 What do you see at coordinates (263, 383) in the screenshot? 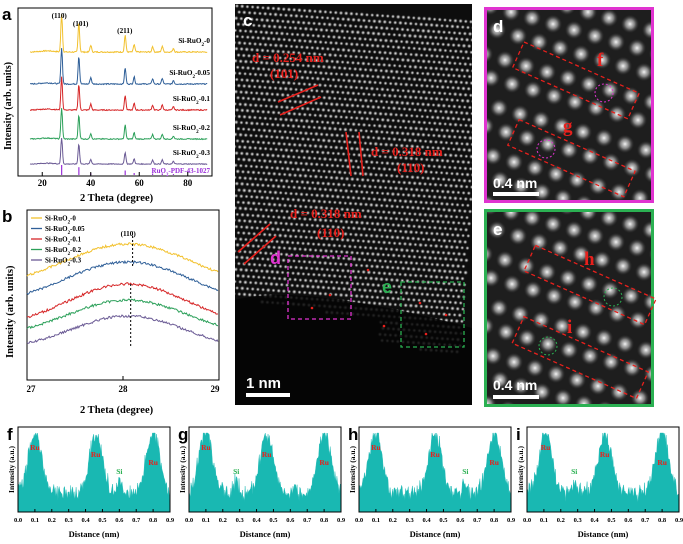
I see `panel-c-scale-label: 1 nm` at bounding box center [263, 383].